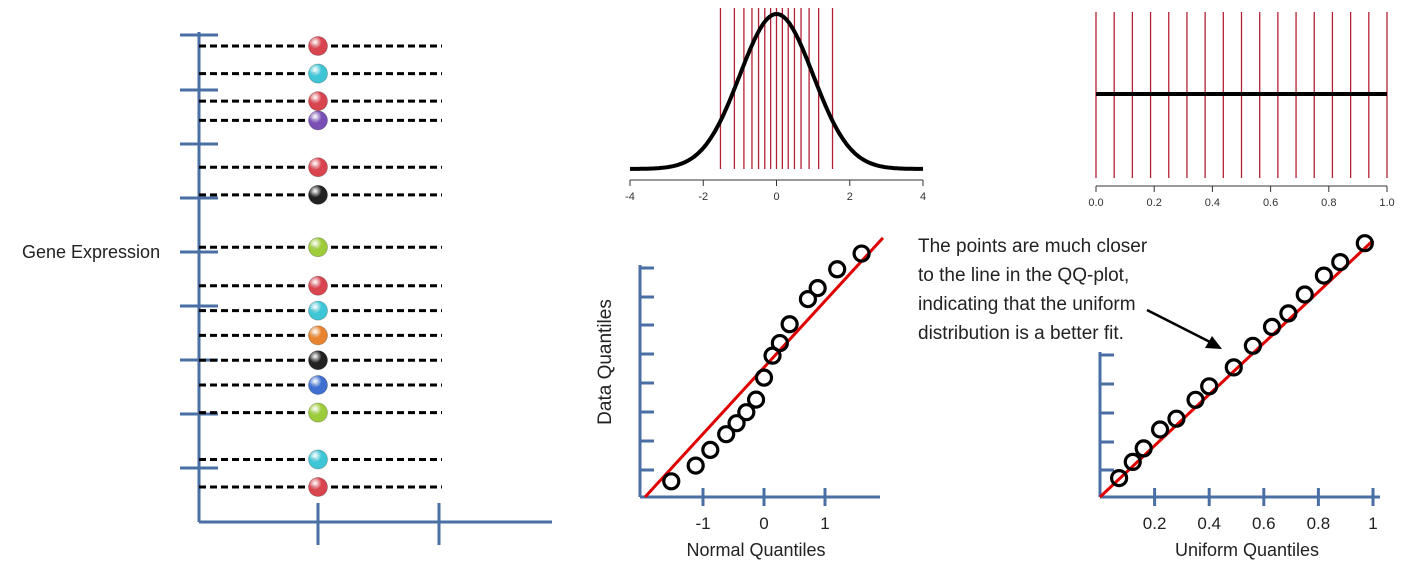 The height and width of the screenshot is (576, 1422). What do you see at coordinates (703, 197) in the screenshot?
I see `x-tick-label: -2` at bounding box center [703, 197].